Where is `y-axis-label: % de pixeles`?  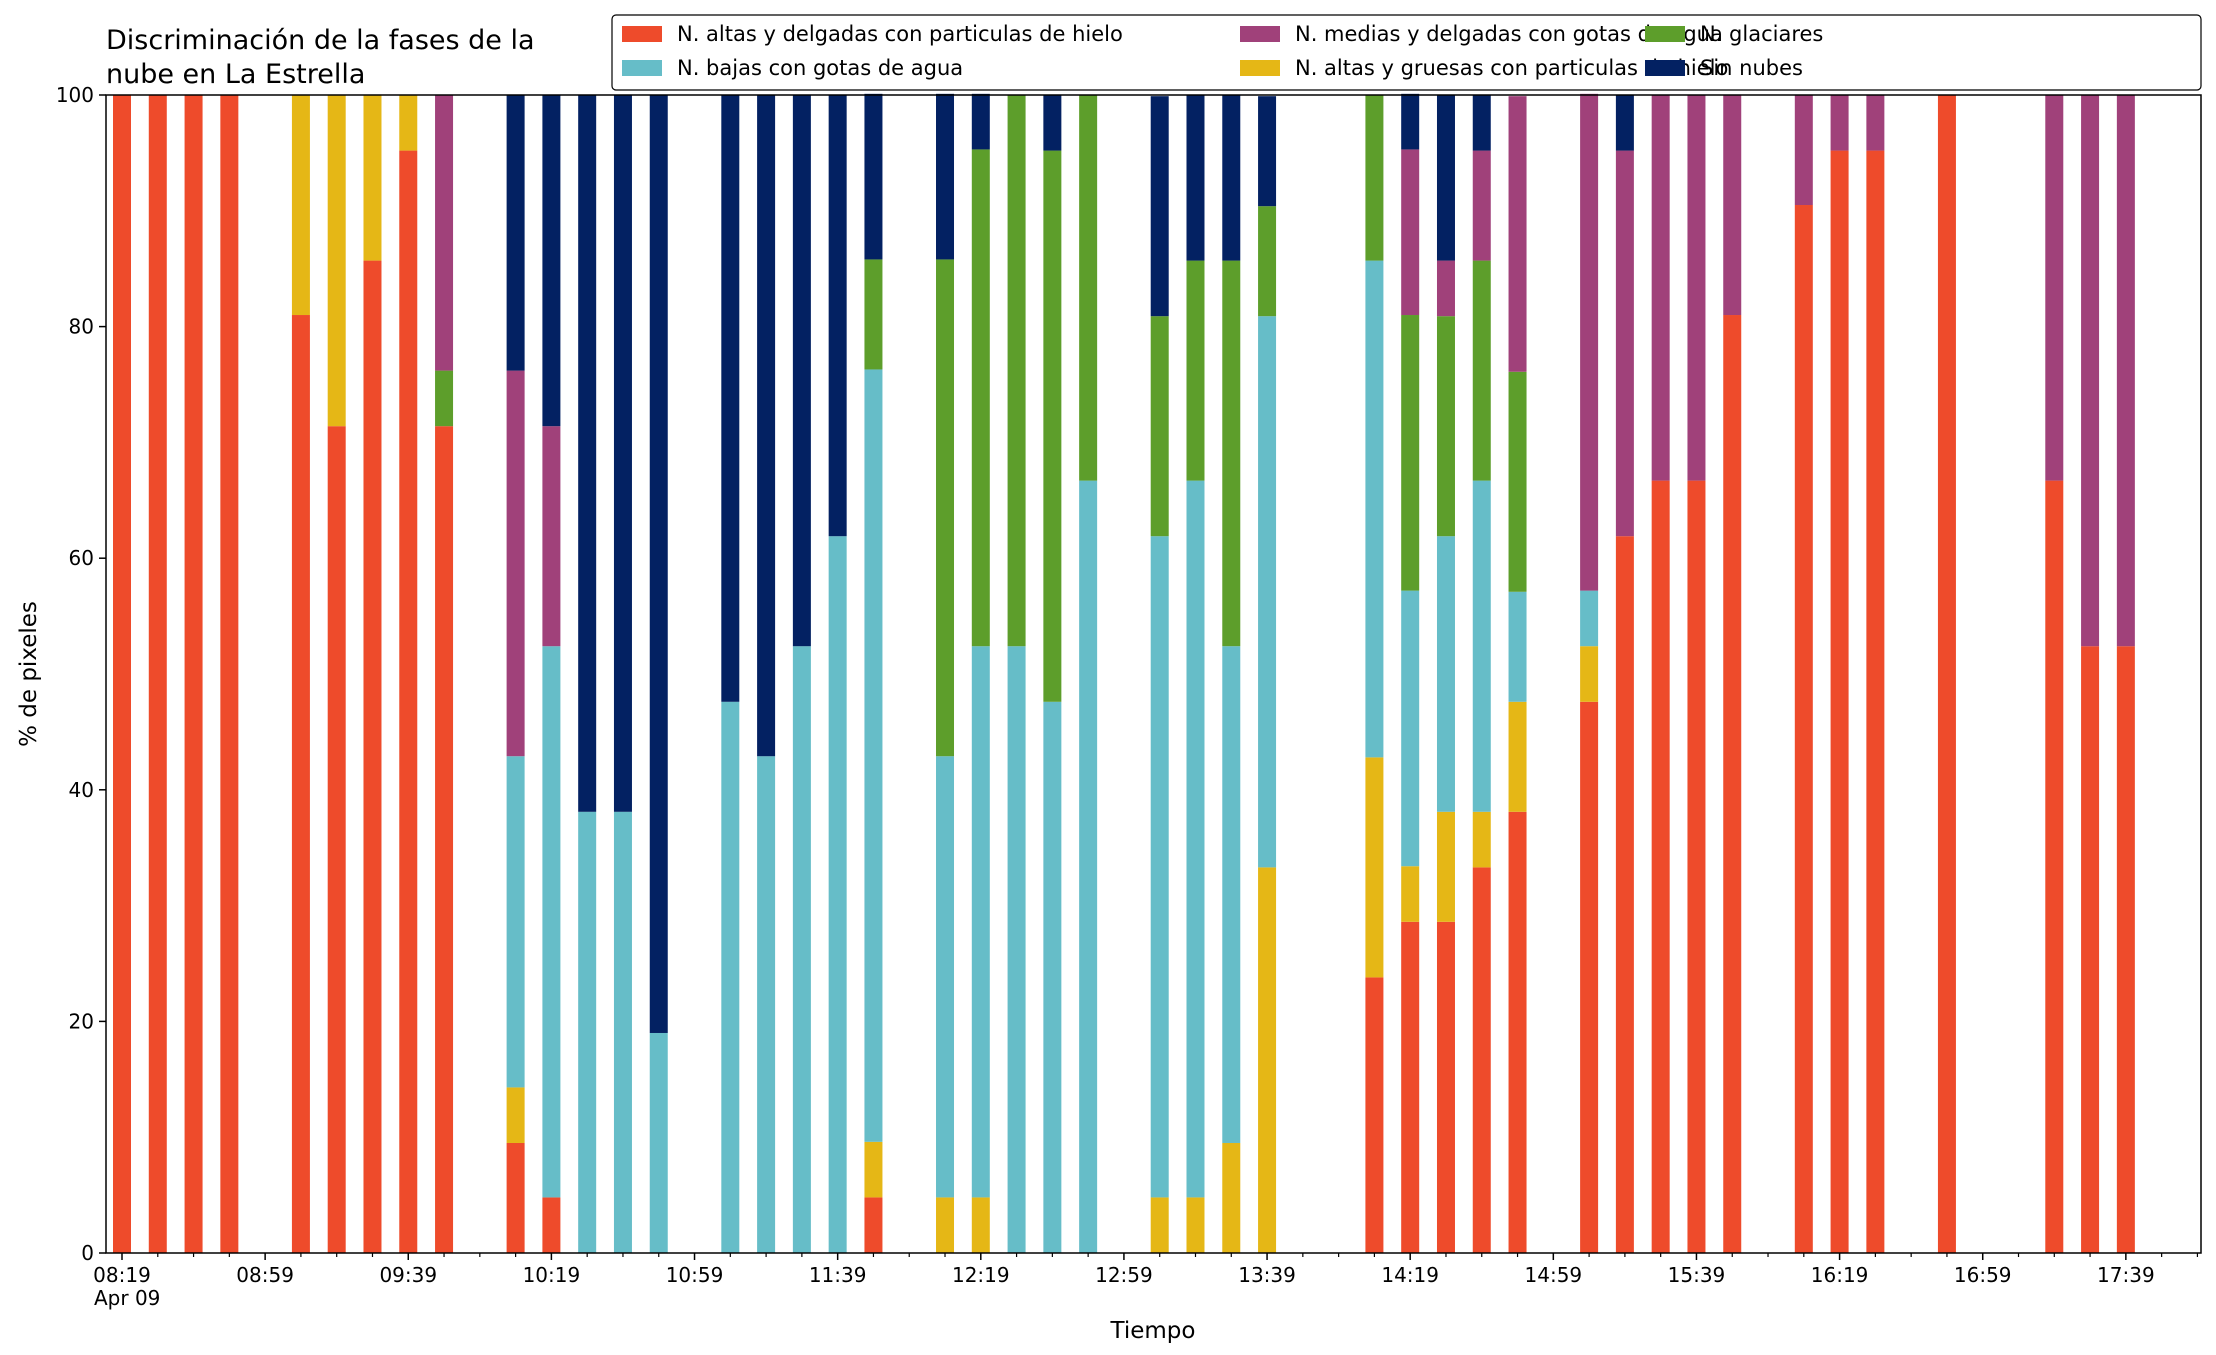
y-axis-label: % de pixeles is located at coordinates (29, 674).